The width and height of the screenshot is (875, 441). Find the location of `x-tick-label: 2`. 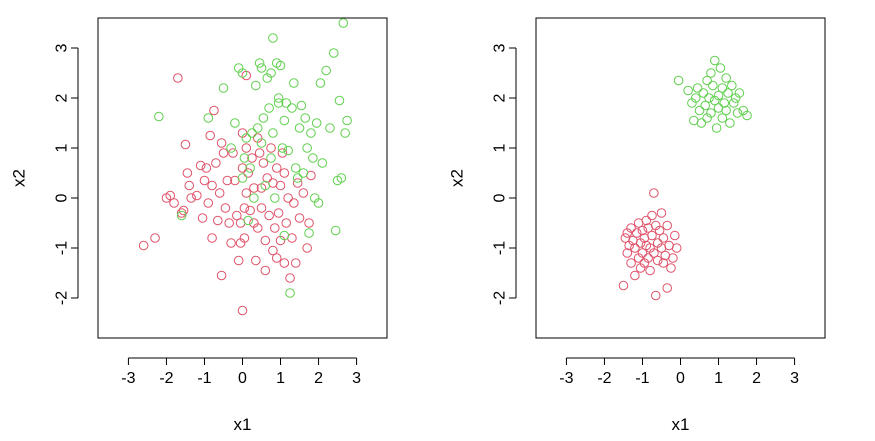

x-tick-label: 2 is located at coordinates (318, 378).